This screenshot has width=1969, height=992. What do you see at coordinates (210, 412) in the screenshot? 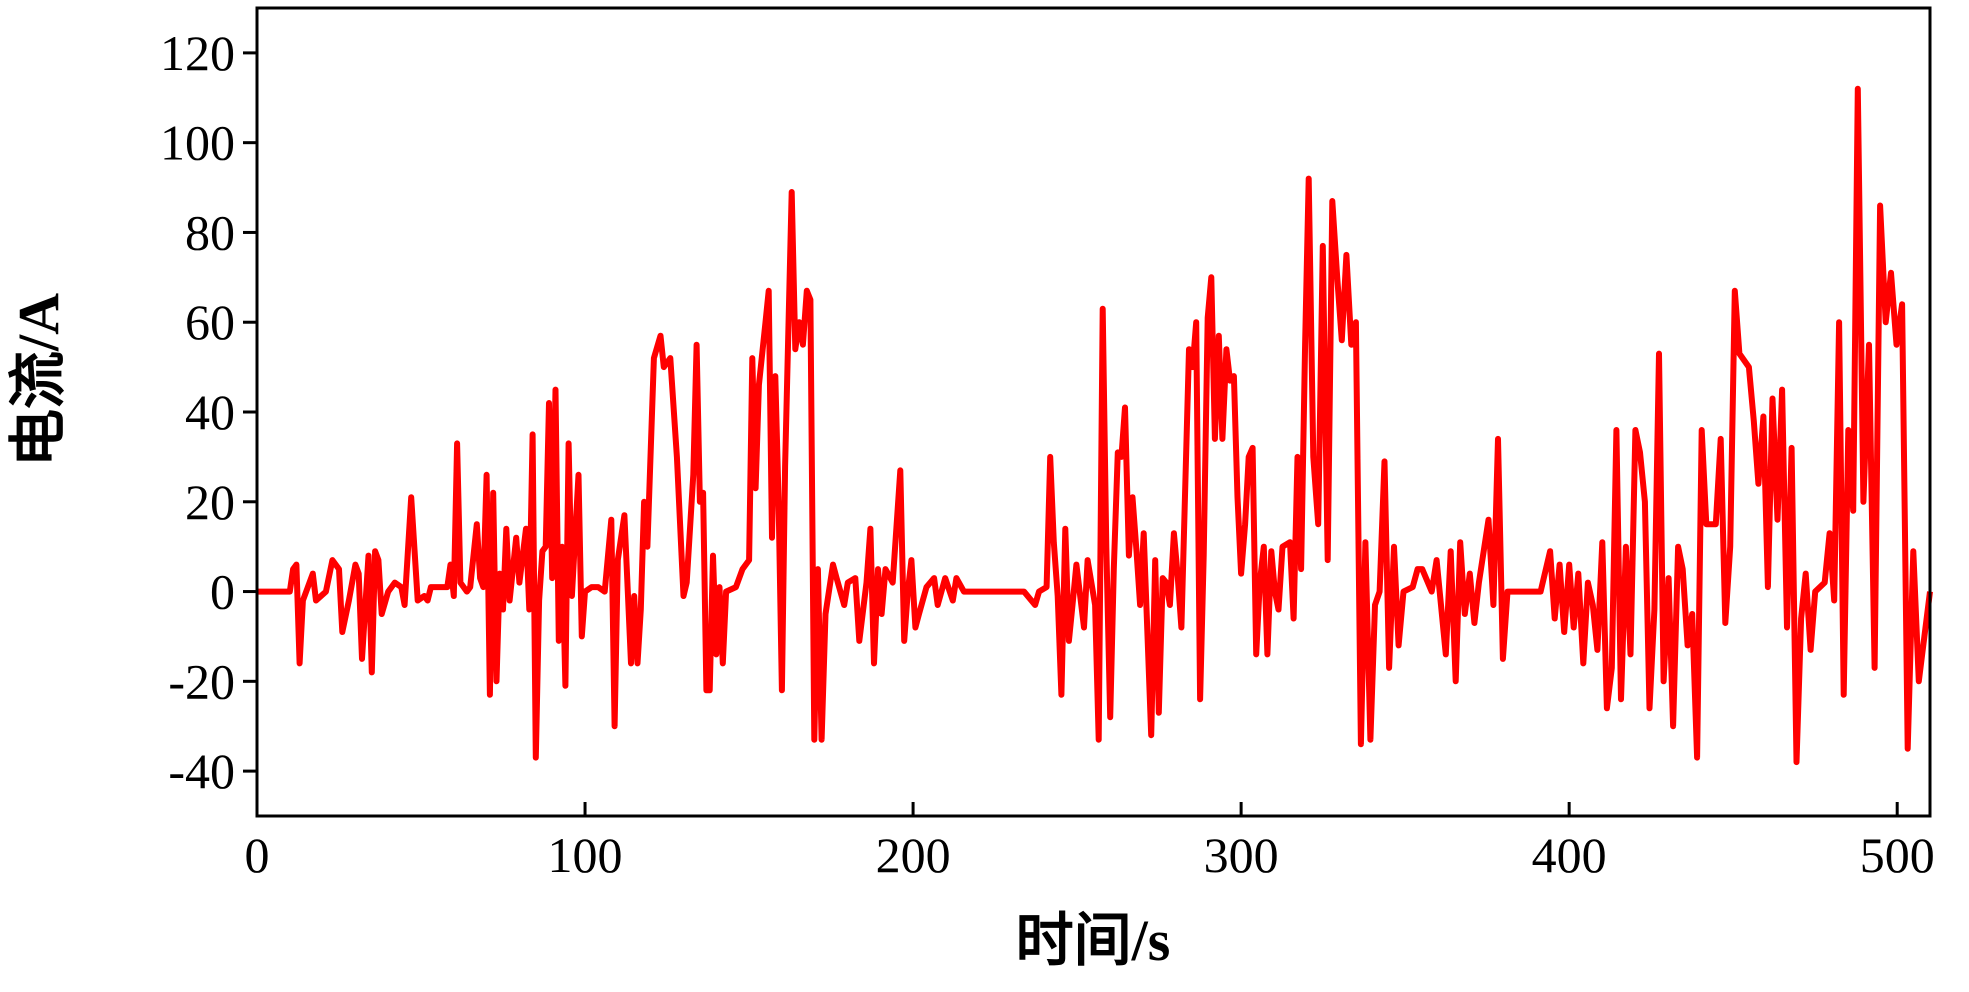
I see `y-tick-label: 40` at bounding box center [210, 412].